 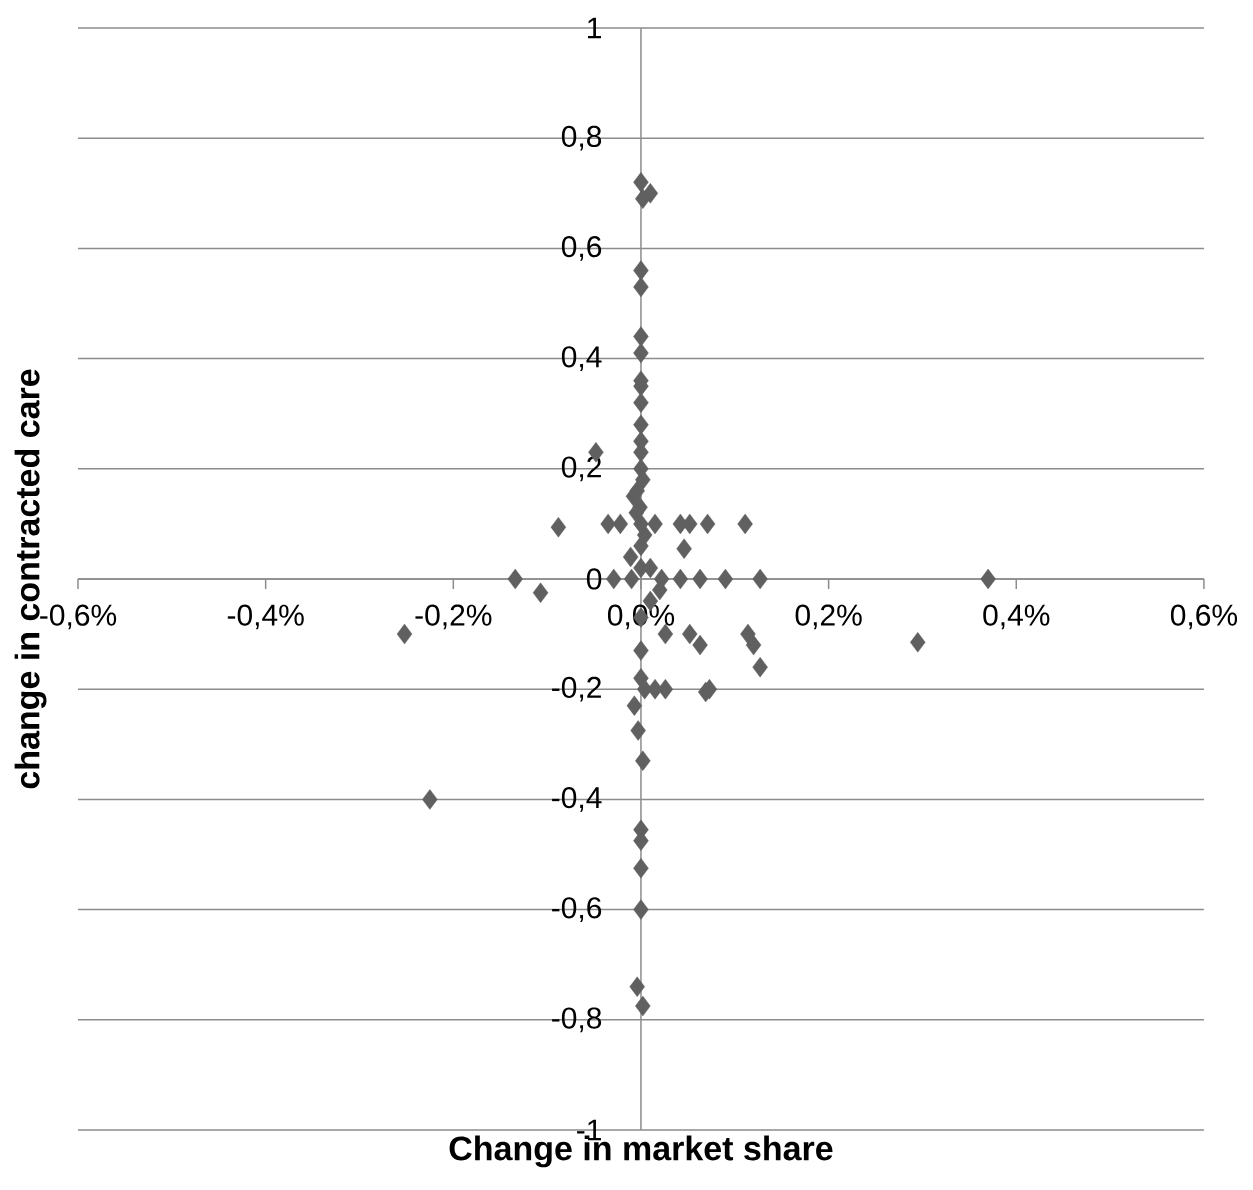 What do you see at coordinates (1204, 617) in the screenshot?
I see `x-tick-label: 0,6%` at bounding box center [1204, 617].